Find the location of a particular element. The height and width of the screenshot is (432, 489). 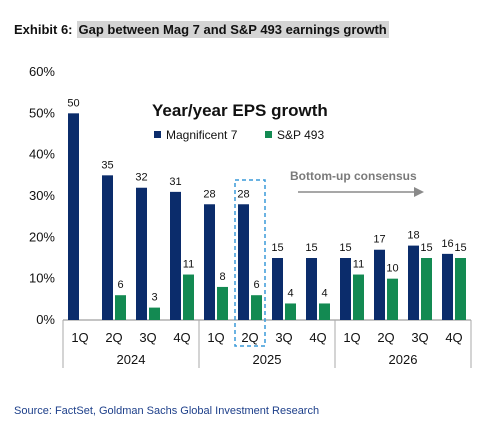

y-tick-label: 10% is located at coordinates (42, 278).